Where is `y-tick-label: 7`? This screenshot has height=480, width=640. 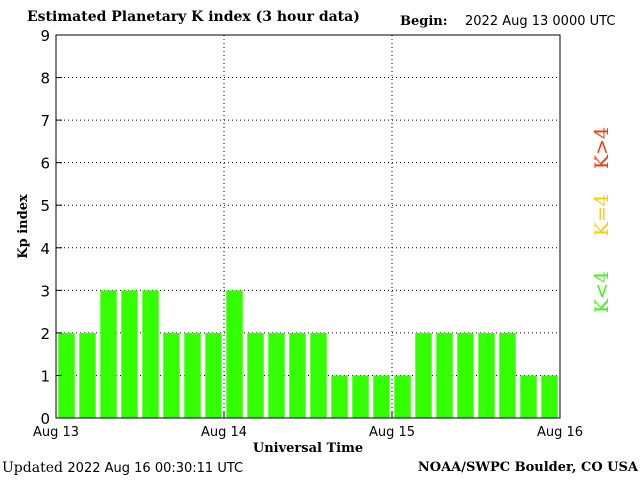 y-tick-label: 7 is located at coordinates (45, 121).